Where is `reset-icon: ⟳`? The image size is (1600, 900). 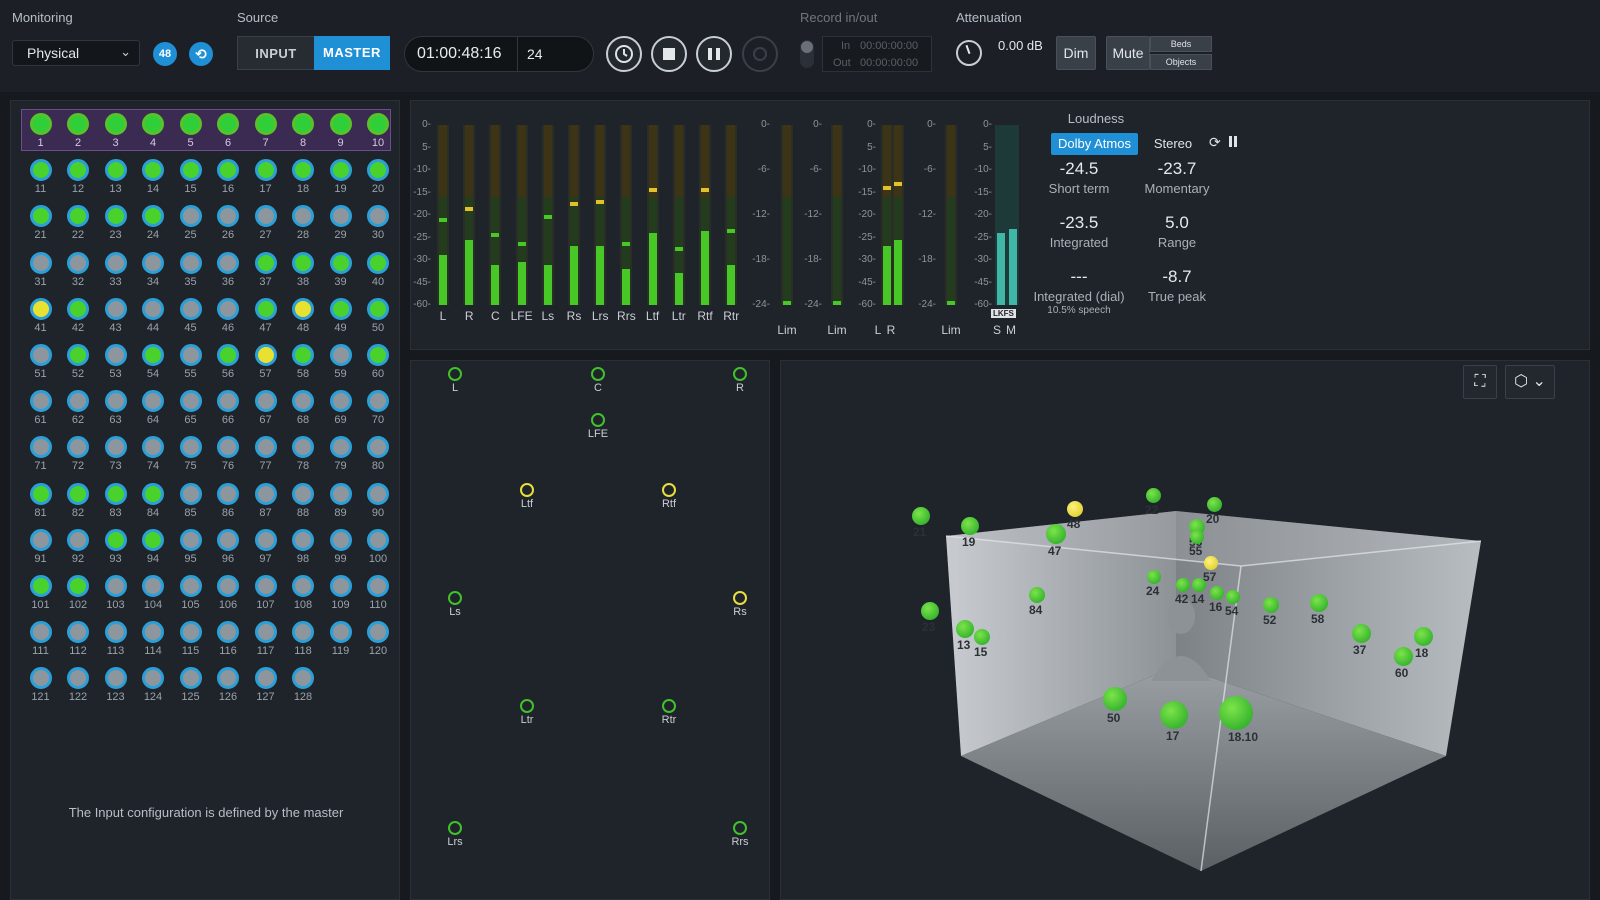
reset-icon: ⟳ is located at coordinates (1215, 142).